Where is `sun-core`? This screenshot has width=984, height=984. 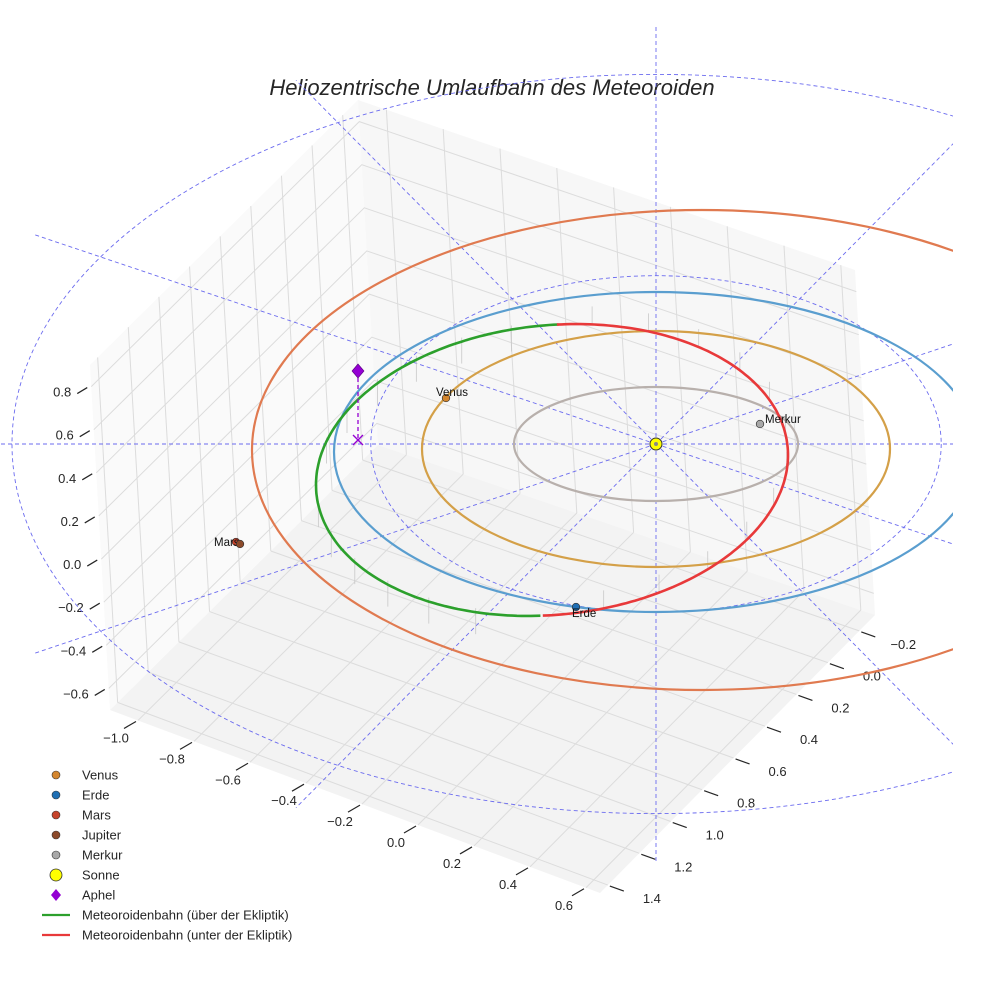 sun-core is located at coordinates (656, 444).